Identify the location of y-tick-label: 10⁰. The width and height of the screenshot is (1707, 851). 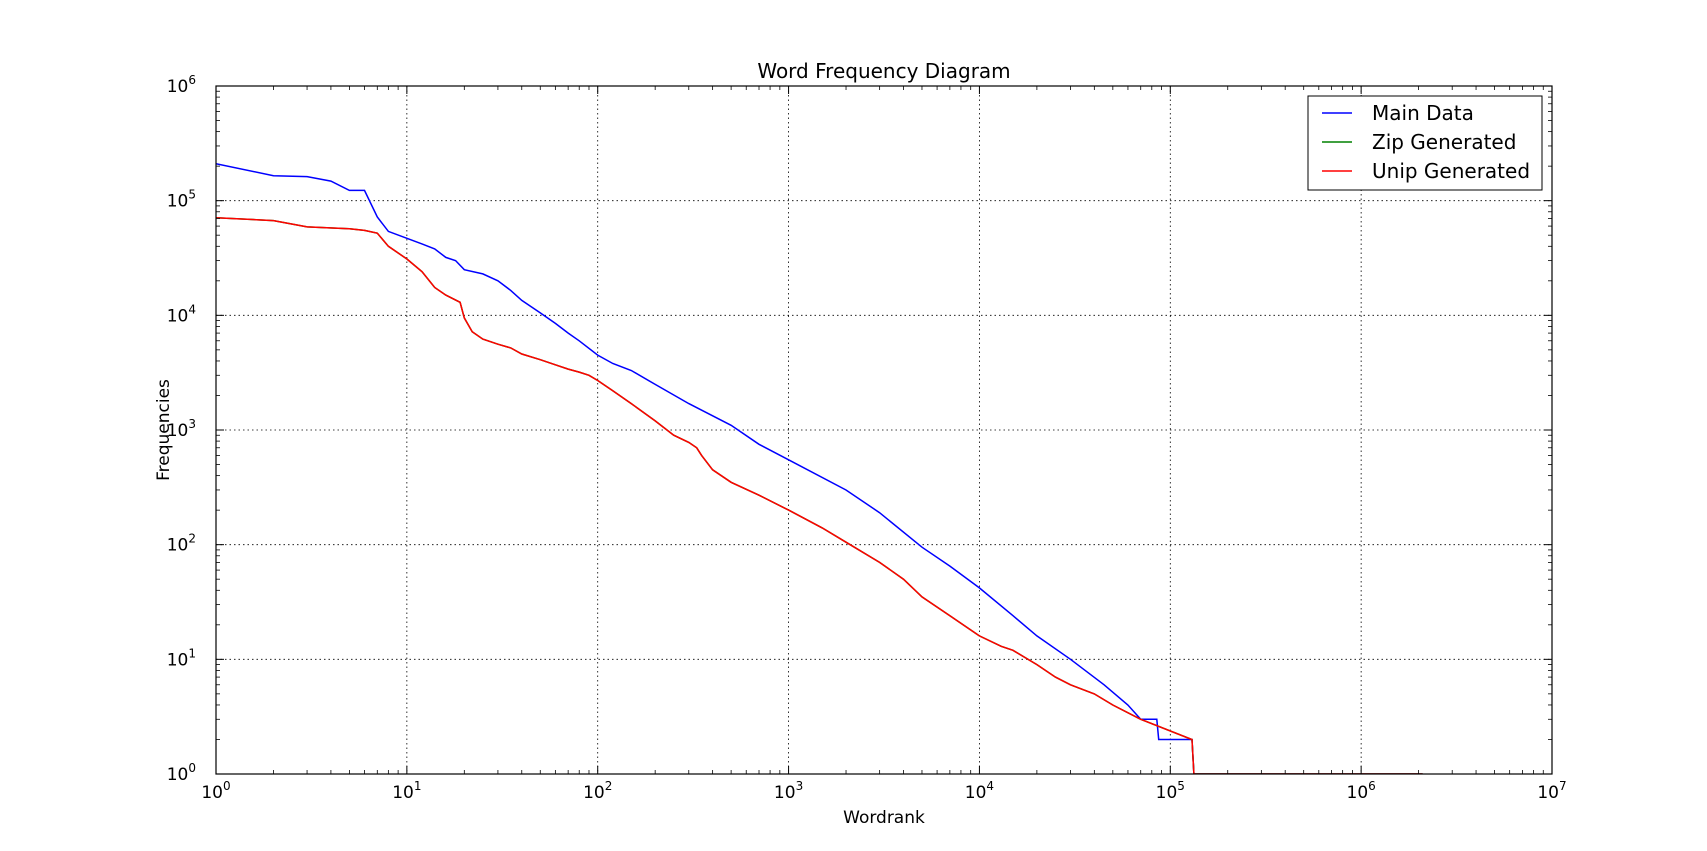
(181, 773).